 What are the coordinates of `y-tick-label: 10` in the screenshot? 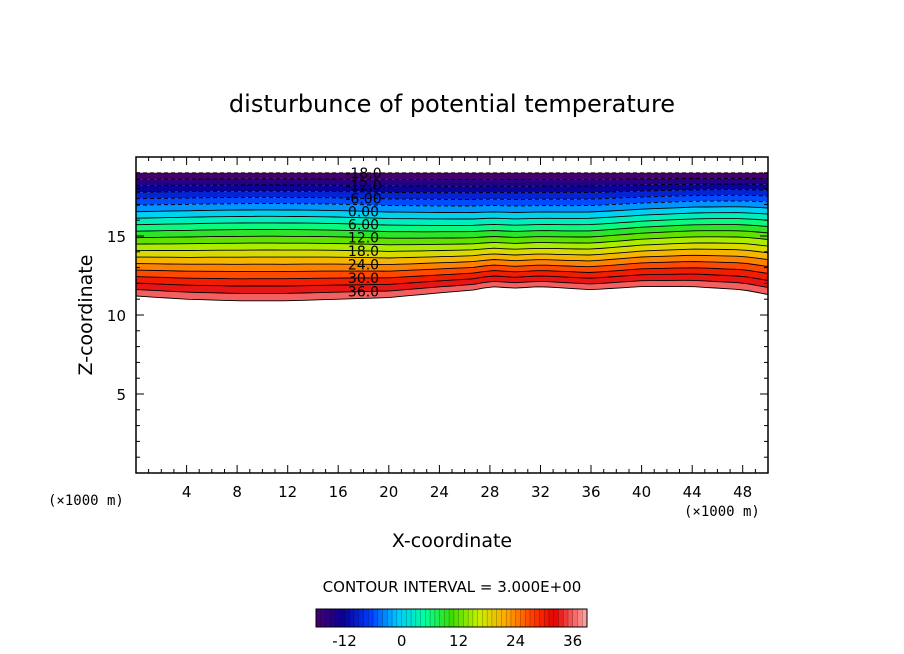 It's located at (116, 316).